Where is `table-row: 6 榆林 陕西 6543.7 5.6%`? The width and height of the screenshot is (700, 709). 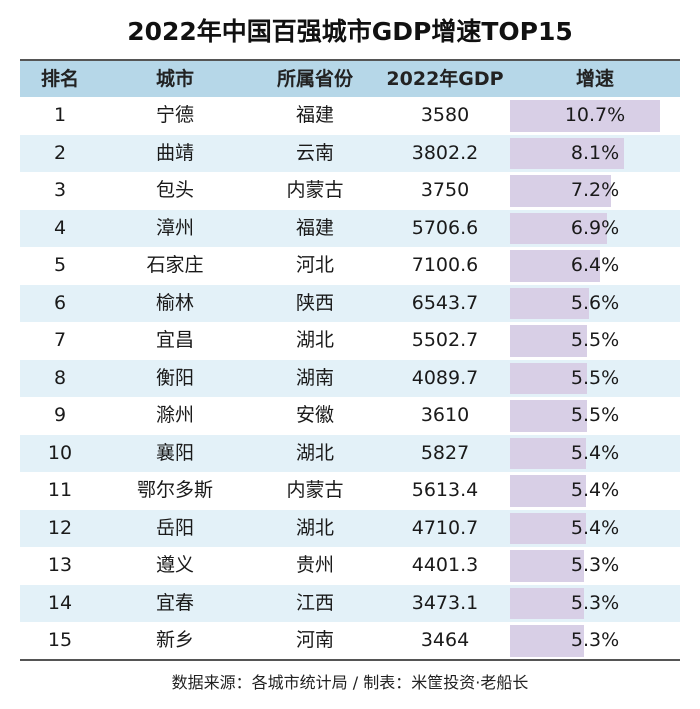
table-row: 6 榆林 陕西 6543.7 5.6% is located at coordinates (350, 303).